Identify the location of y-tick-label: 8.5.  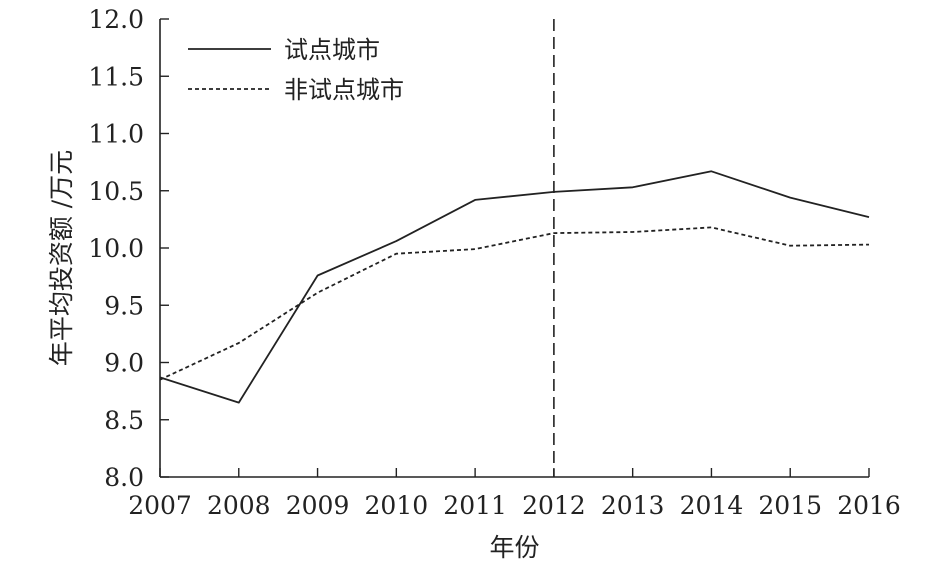
(124, 420).